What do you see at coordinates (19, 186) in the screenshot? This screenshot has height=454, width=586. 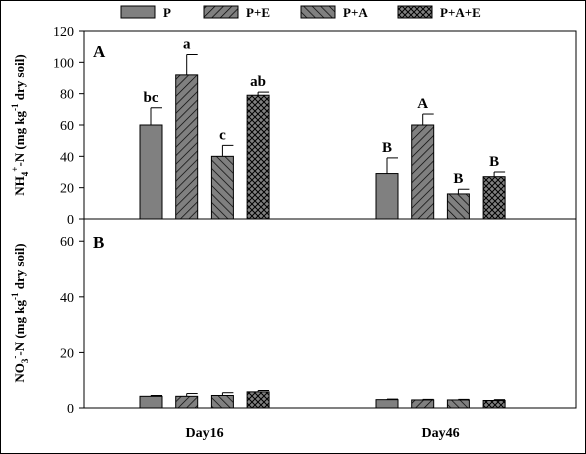 I see `y-label-a-base: NH` at bounding box center [19, 186].